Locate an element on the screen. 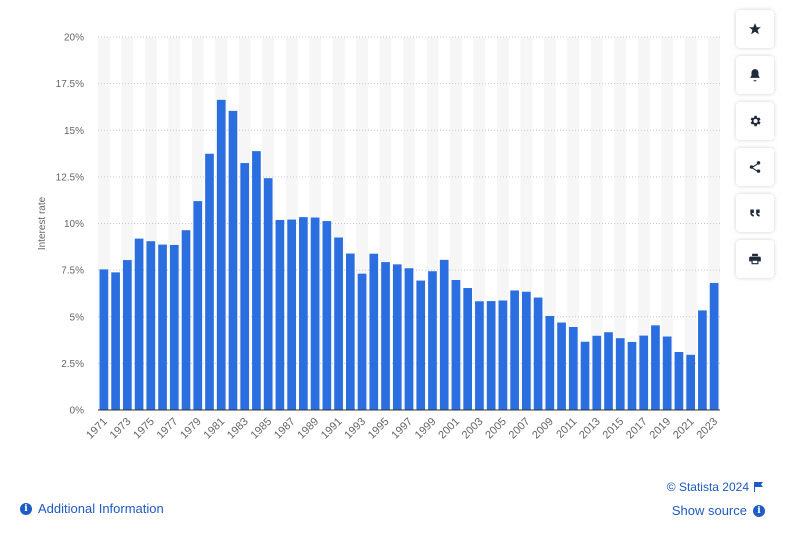 The width and height of the screenshot is (785, 536). share-button is located at coordinates (755, 167).